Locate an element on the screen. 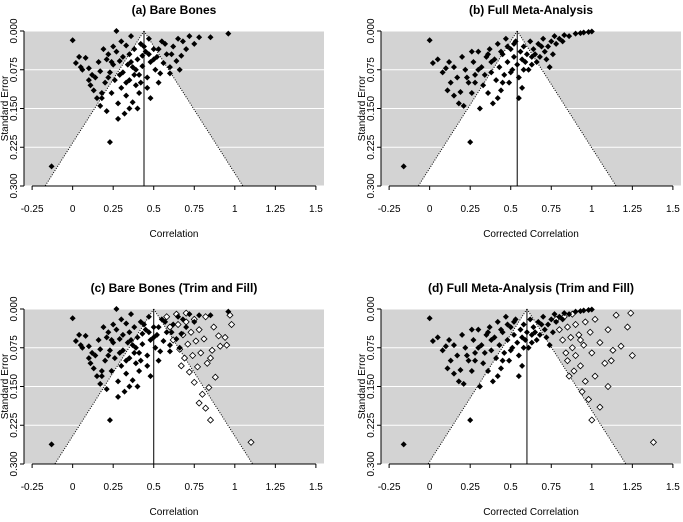 This screenshot has width=683, height=522. funnel-left-edge is located at coordinates (94, 108).